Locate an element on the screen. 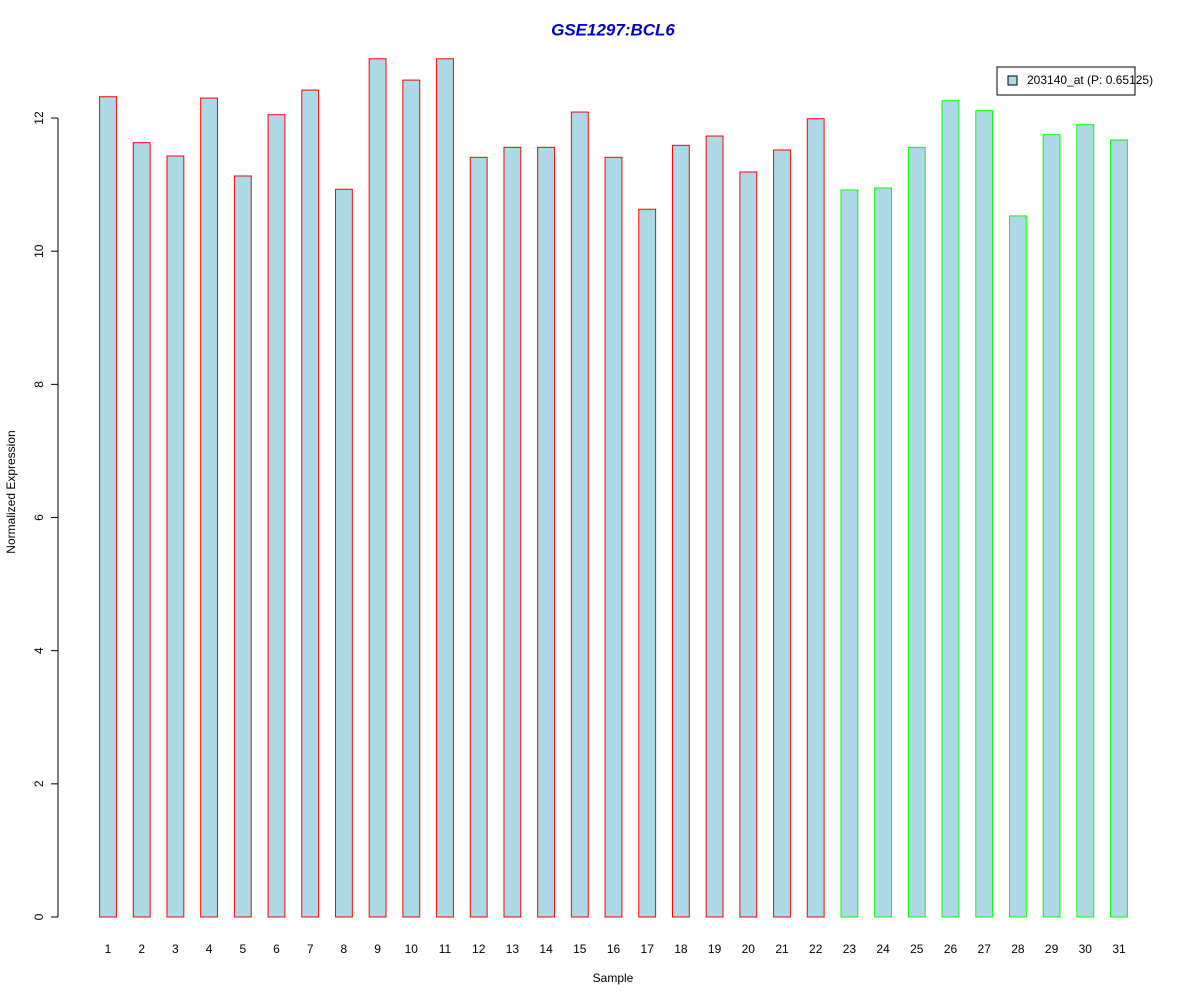 This screenshot has width=1200, height=1000. x-tick-label: 21 is located at coordinates (782, 949).